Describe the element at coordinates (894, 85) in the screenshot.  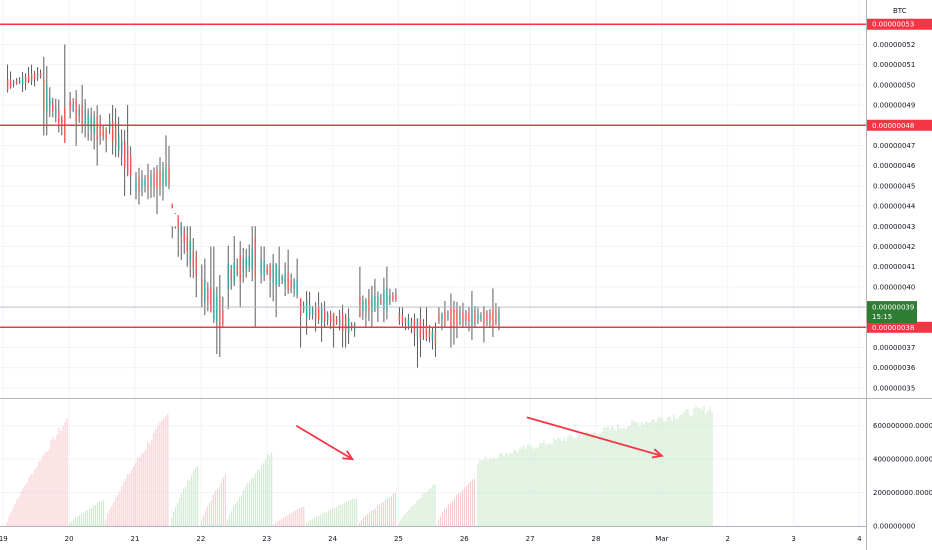
I see `price-tick-label: 0.00000050` at that location.